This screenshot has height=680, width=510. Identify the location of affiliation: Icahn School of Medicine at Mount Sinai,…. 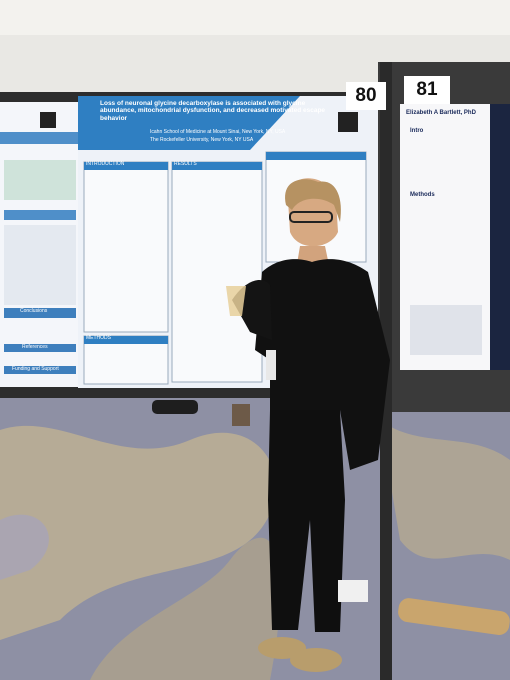
(218, 132).